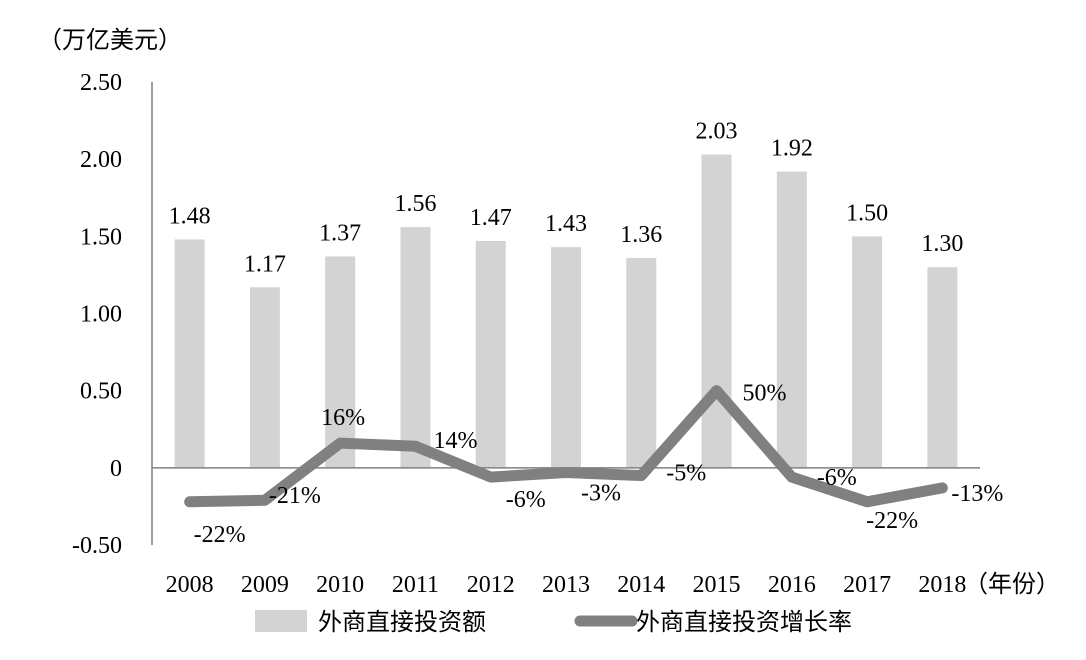 The height and width of the screenshot is (660, 1086). Describe the element at coordinates (101, 160) in the screenshot. I see `y-tick-label: 2.00` at that location.